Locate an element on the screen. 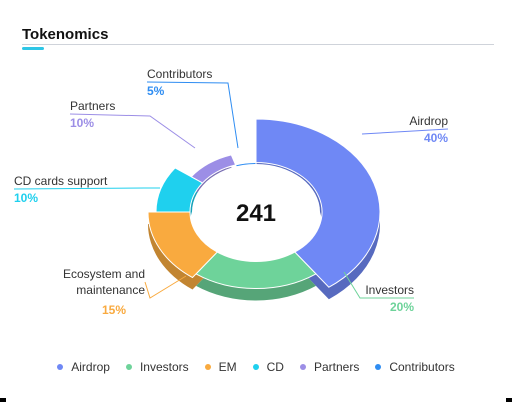 The width and height of the screenshot is (512, 404). legend-item-cd: CD is located at coordinates (268, 367).